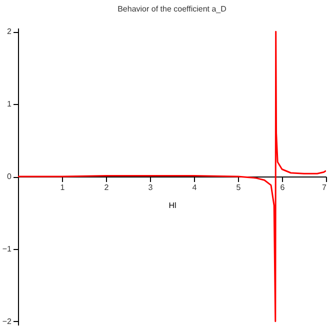 The image size is (332, 335). Describe the element at coordinates (239, 187) in the screenshot. I see `x-tick-label: 5` at that location.